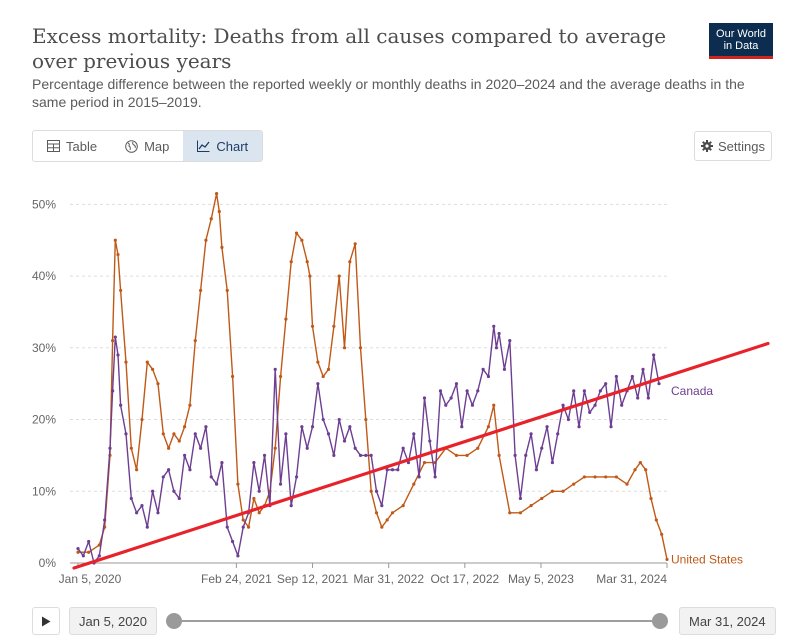 The width and height of the screenshot is (802, 640). I want to click on x-tick-label: Oct 17, 2022, so click(464, 579).